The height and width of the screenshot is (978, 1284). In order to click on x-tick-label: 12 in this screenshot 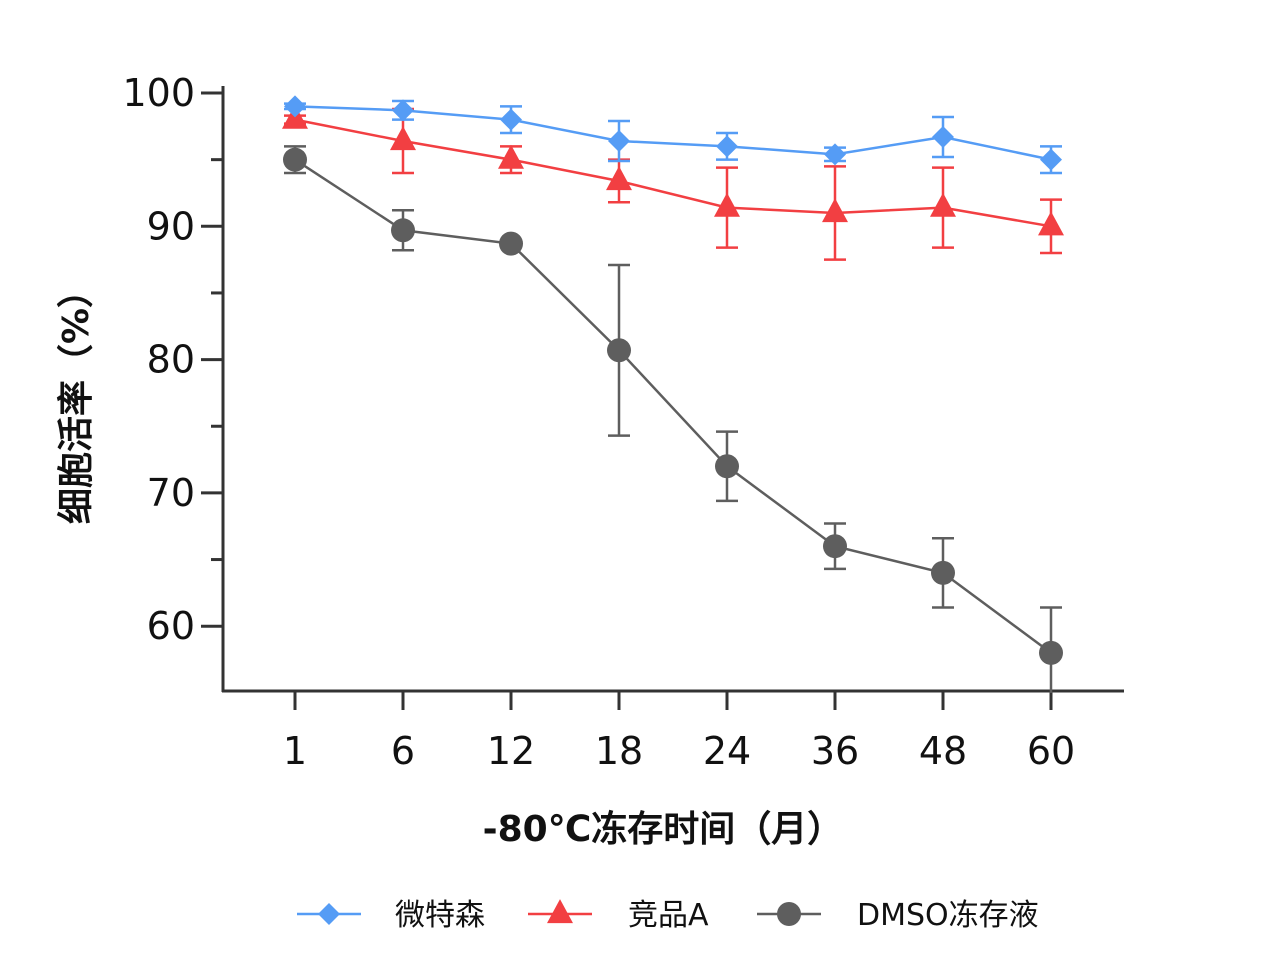, I will do `click(511, 751)`.